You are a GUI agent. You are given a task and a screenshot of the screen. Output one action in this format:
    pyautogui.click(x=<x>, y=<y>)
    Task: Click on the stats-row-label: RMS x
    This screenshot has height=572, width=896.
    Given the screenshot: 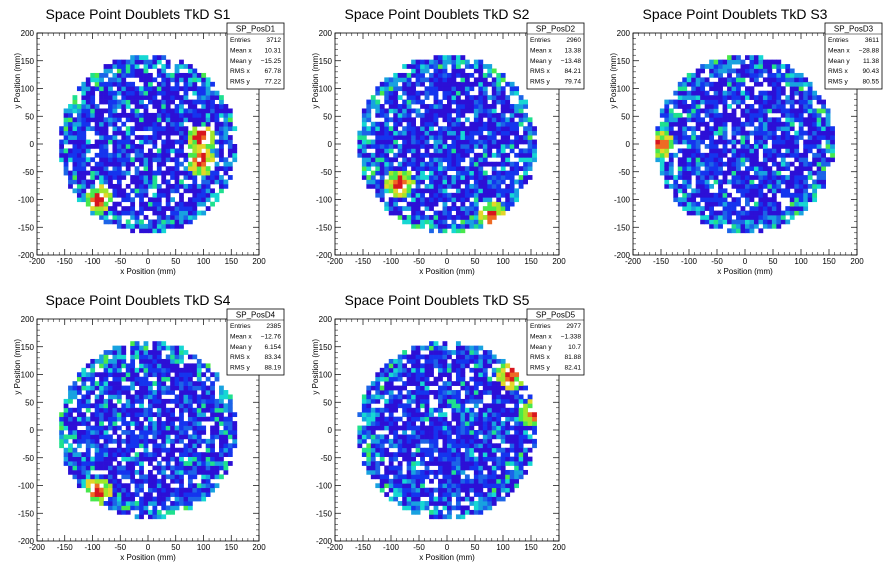 What is the action you would take?
    pyautogui.click(x=240, y=71)
    